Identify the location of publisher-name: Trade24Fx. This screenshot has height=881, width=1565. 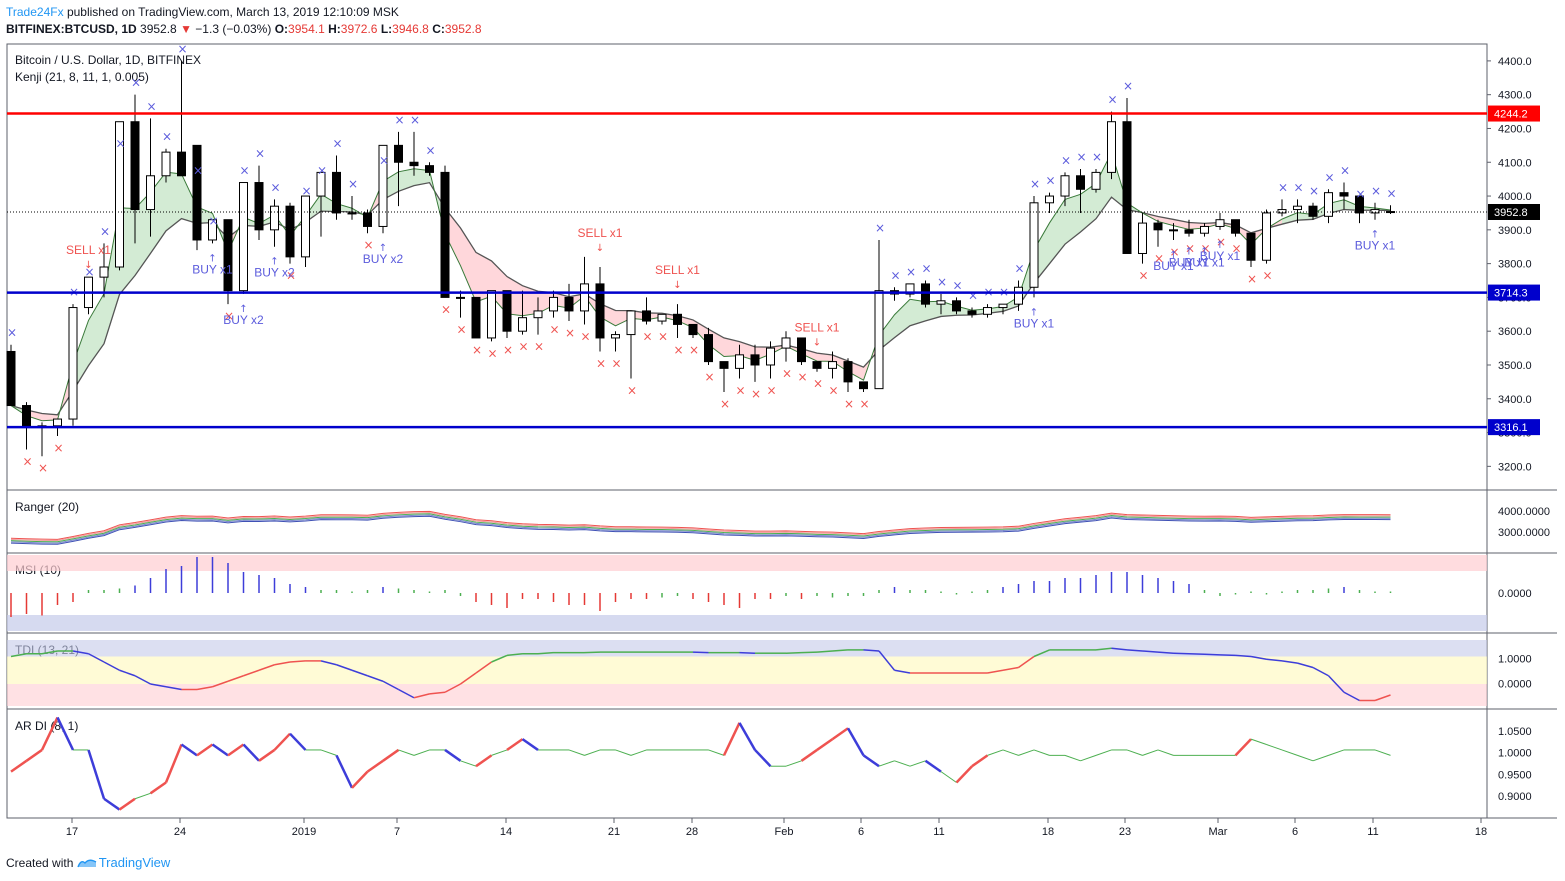
(35, 12).